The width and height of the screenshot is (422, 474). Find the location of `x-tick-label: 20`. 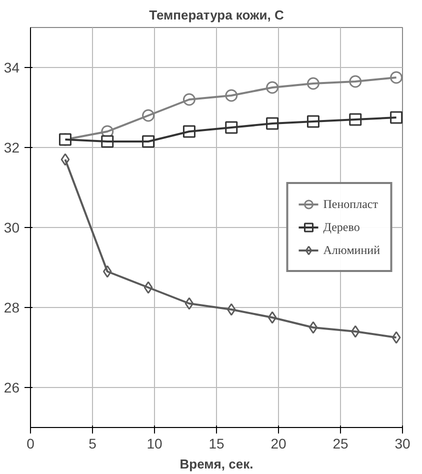

x-tick-label: 20 is located at coordinates (278, 444).